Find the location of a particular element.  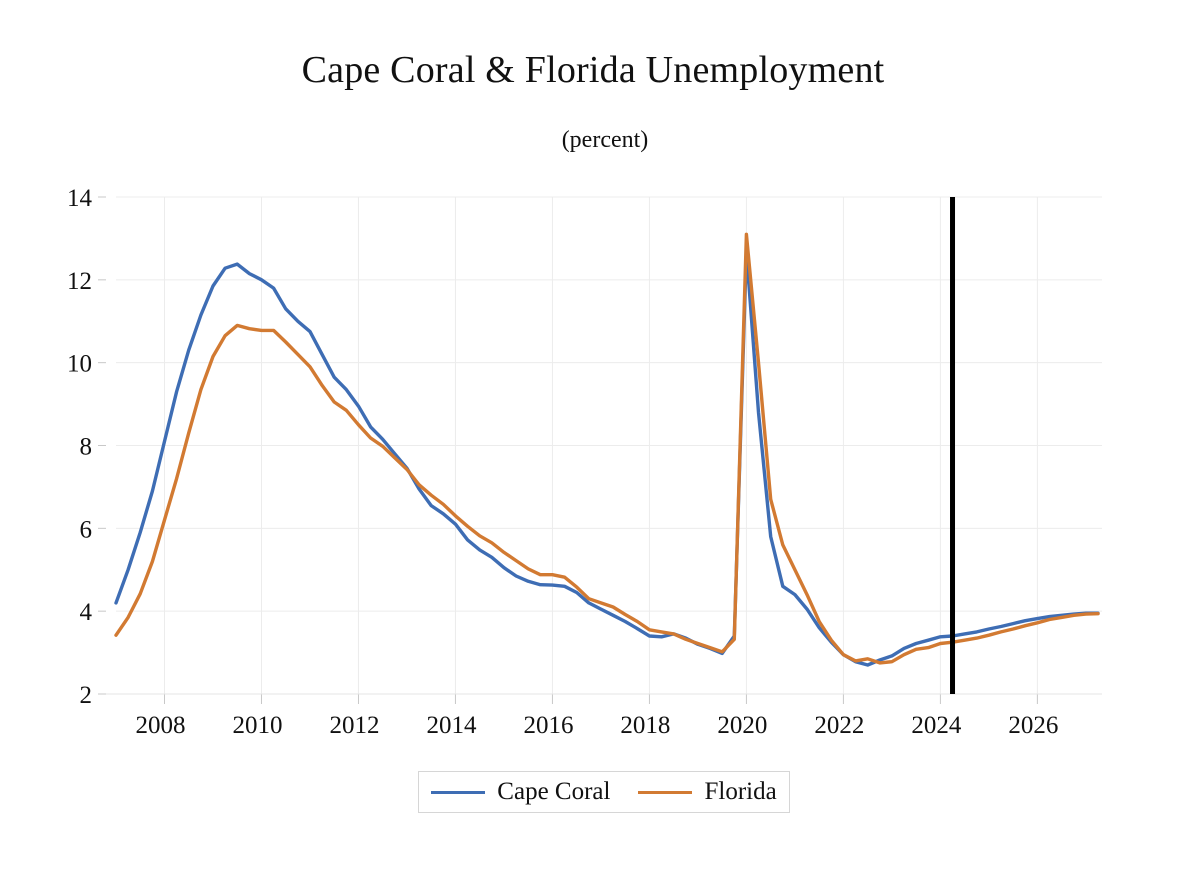

x-tick-label: 2020 is located at coordinates (742, 725).